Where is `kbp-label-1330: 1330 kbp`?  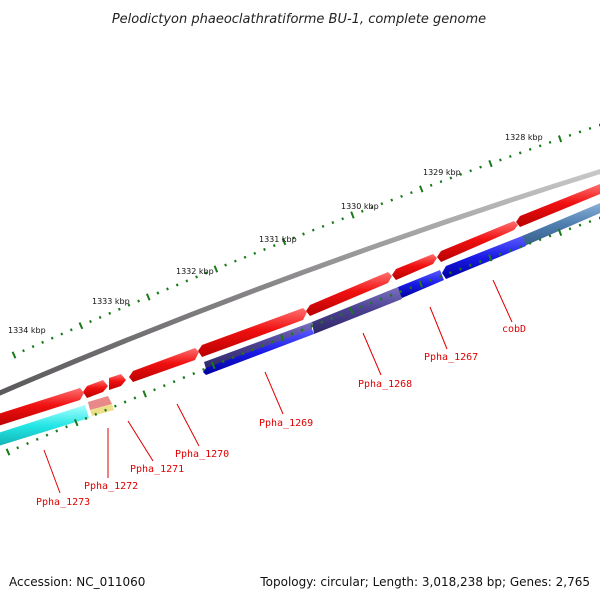
kbp-label-1330: 1330 kbp is located at coordinates (360, 206).